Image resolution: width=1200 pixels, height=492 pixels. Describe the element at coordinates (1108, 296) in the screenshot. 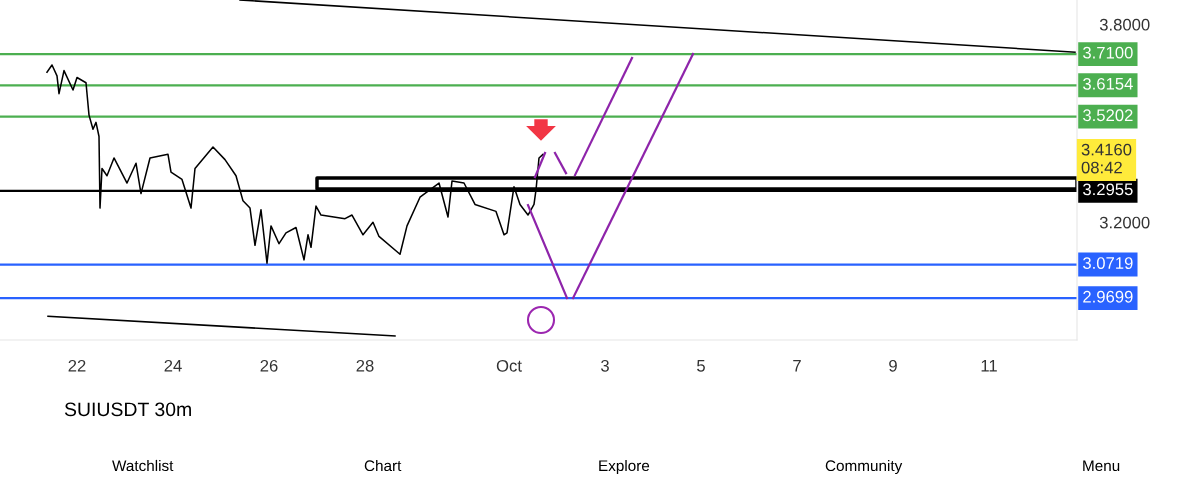

I see `ref-line-label: 2.9699` at that location.